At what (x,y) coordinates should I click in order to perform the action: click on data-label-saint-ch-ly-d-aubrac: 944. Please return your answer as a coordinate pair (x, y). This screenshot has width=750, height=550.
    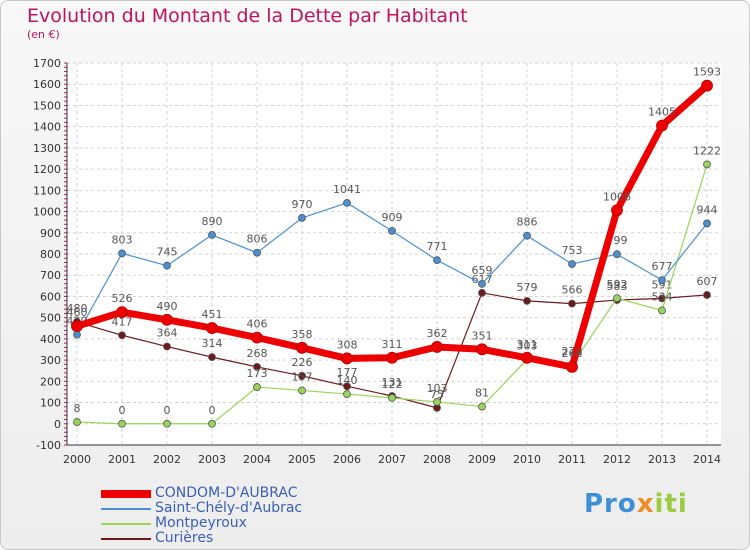
    Looking at the image, I should click on (707, 209).